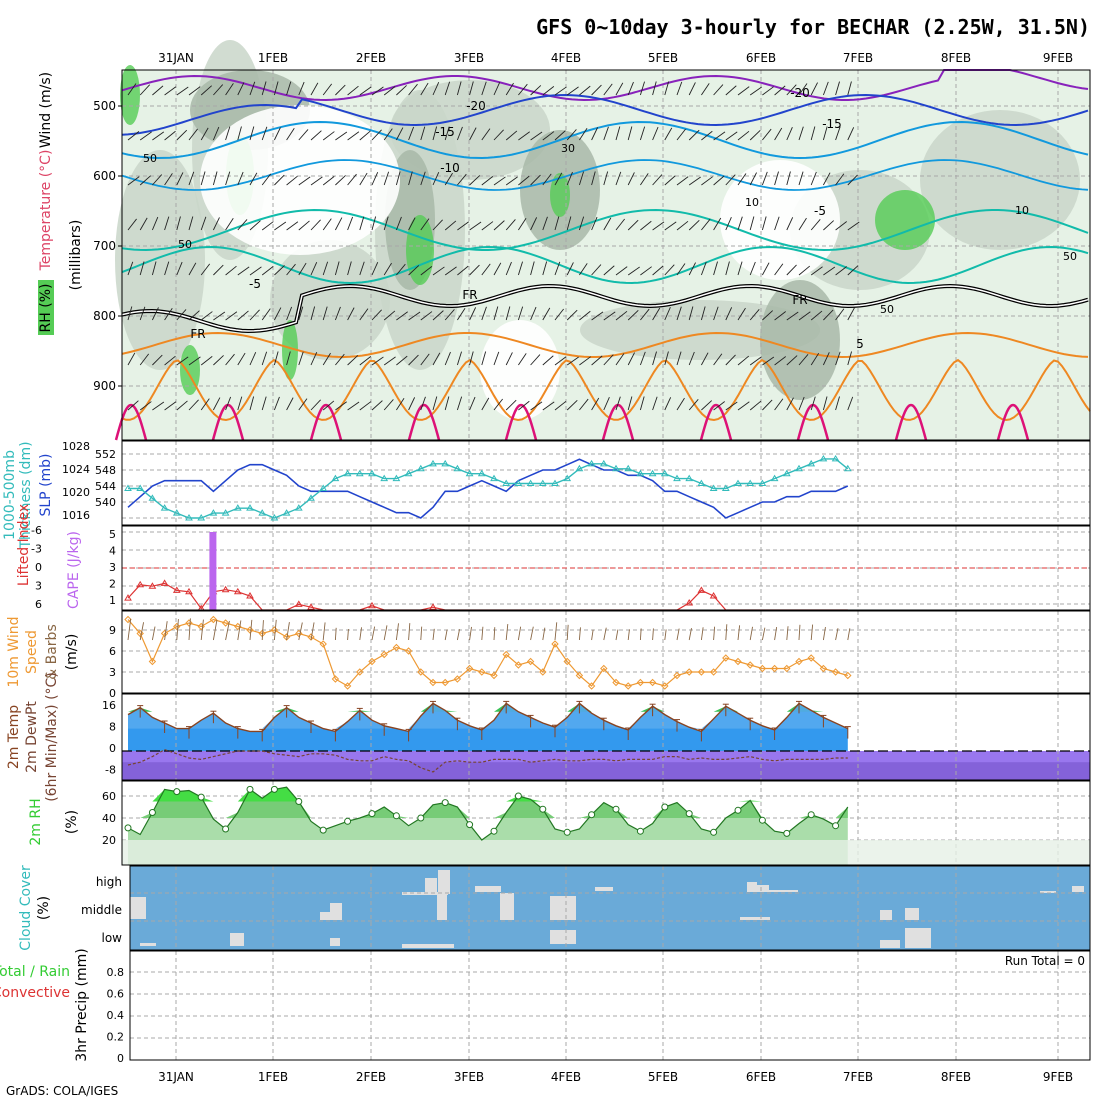 The image size is (1100, 1100). What do you see at coordinates (101, 910) in the screenshot?
I see `cloud-level-label: middle` at bounding box center [101, 910].